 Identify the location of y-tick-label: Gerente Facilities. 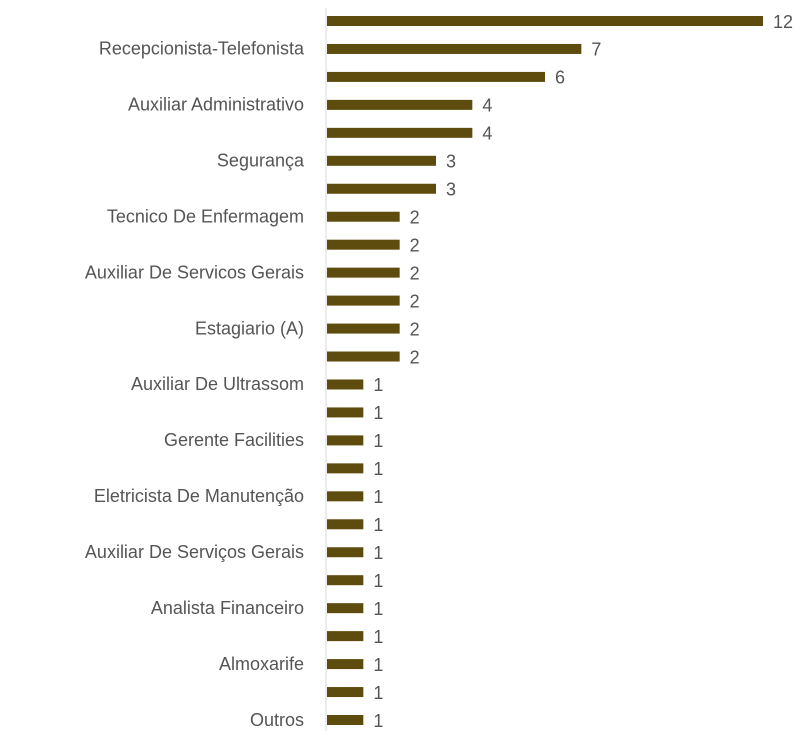
(234, 440).